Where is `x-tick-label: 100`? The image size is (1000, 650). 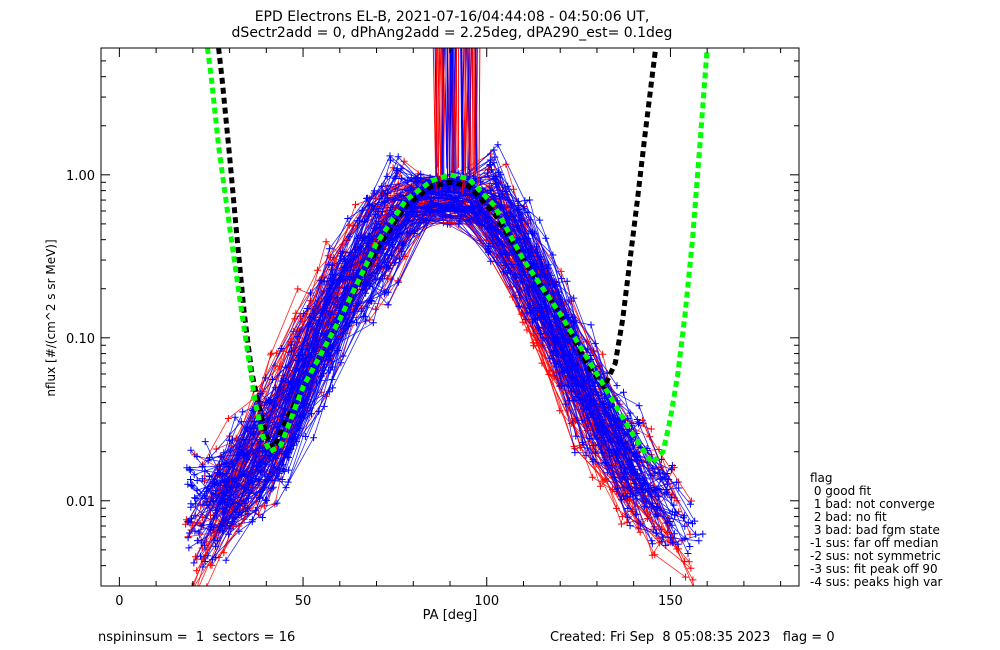
x-tick-label: 100 is located at coordinates (486, 601).